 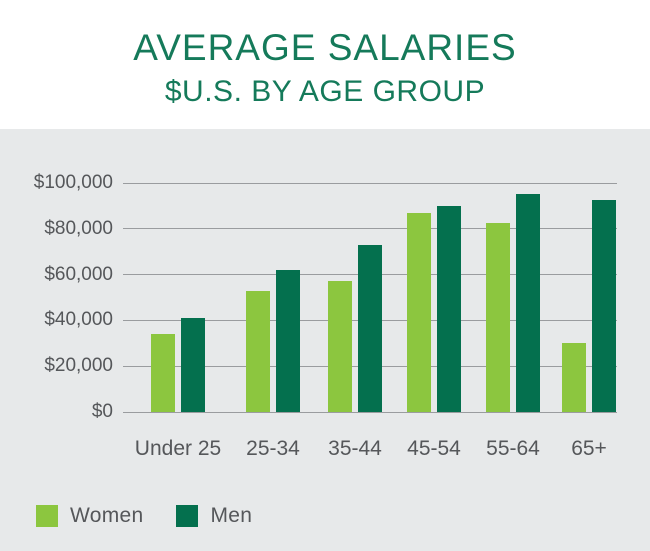 I want to click on x-axis-tick-label: 25-34, so click(x=273, y=448).